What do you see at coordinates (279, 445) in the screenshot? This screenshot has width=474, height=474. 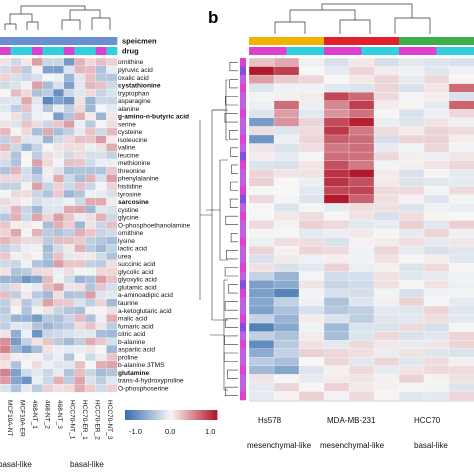 I see `panel-b-group-label-1: mesenchymal-like` at bounding box center [279, 445].